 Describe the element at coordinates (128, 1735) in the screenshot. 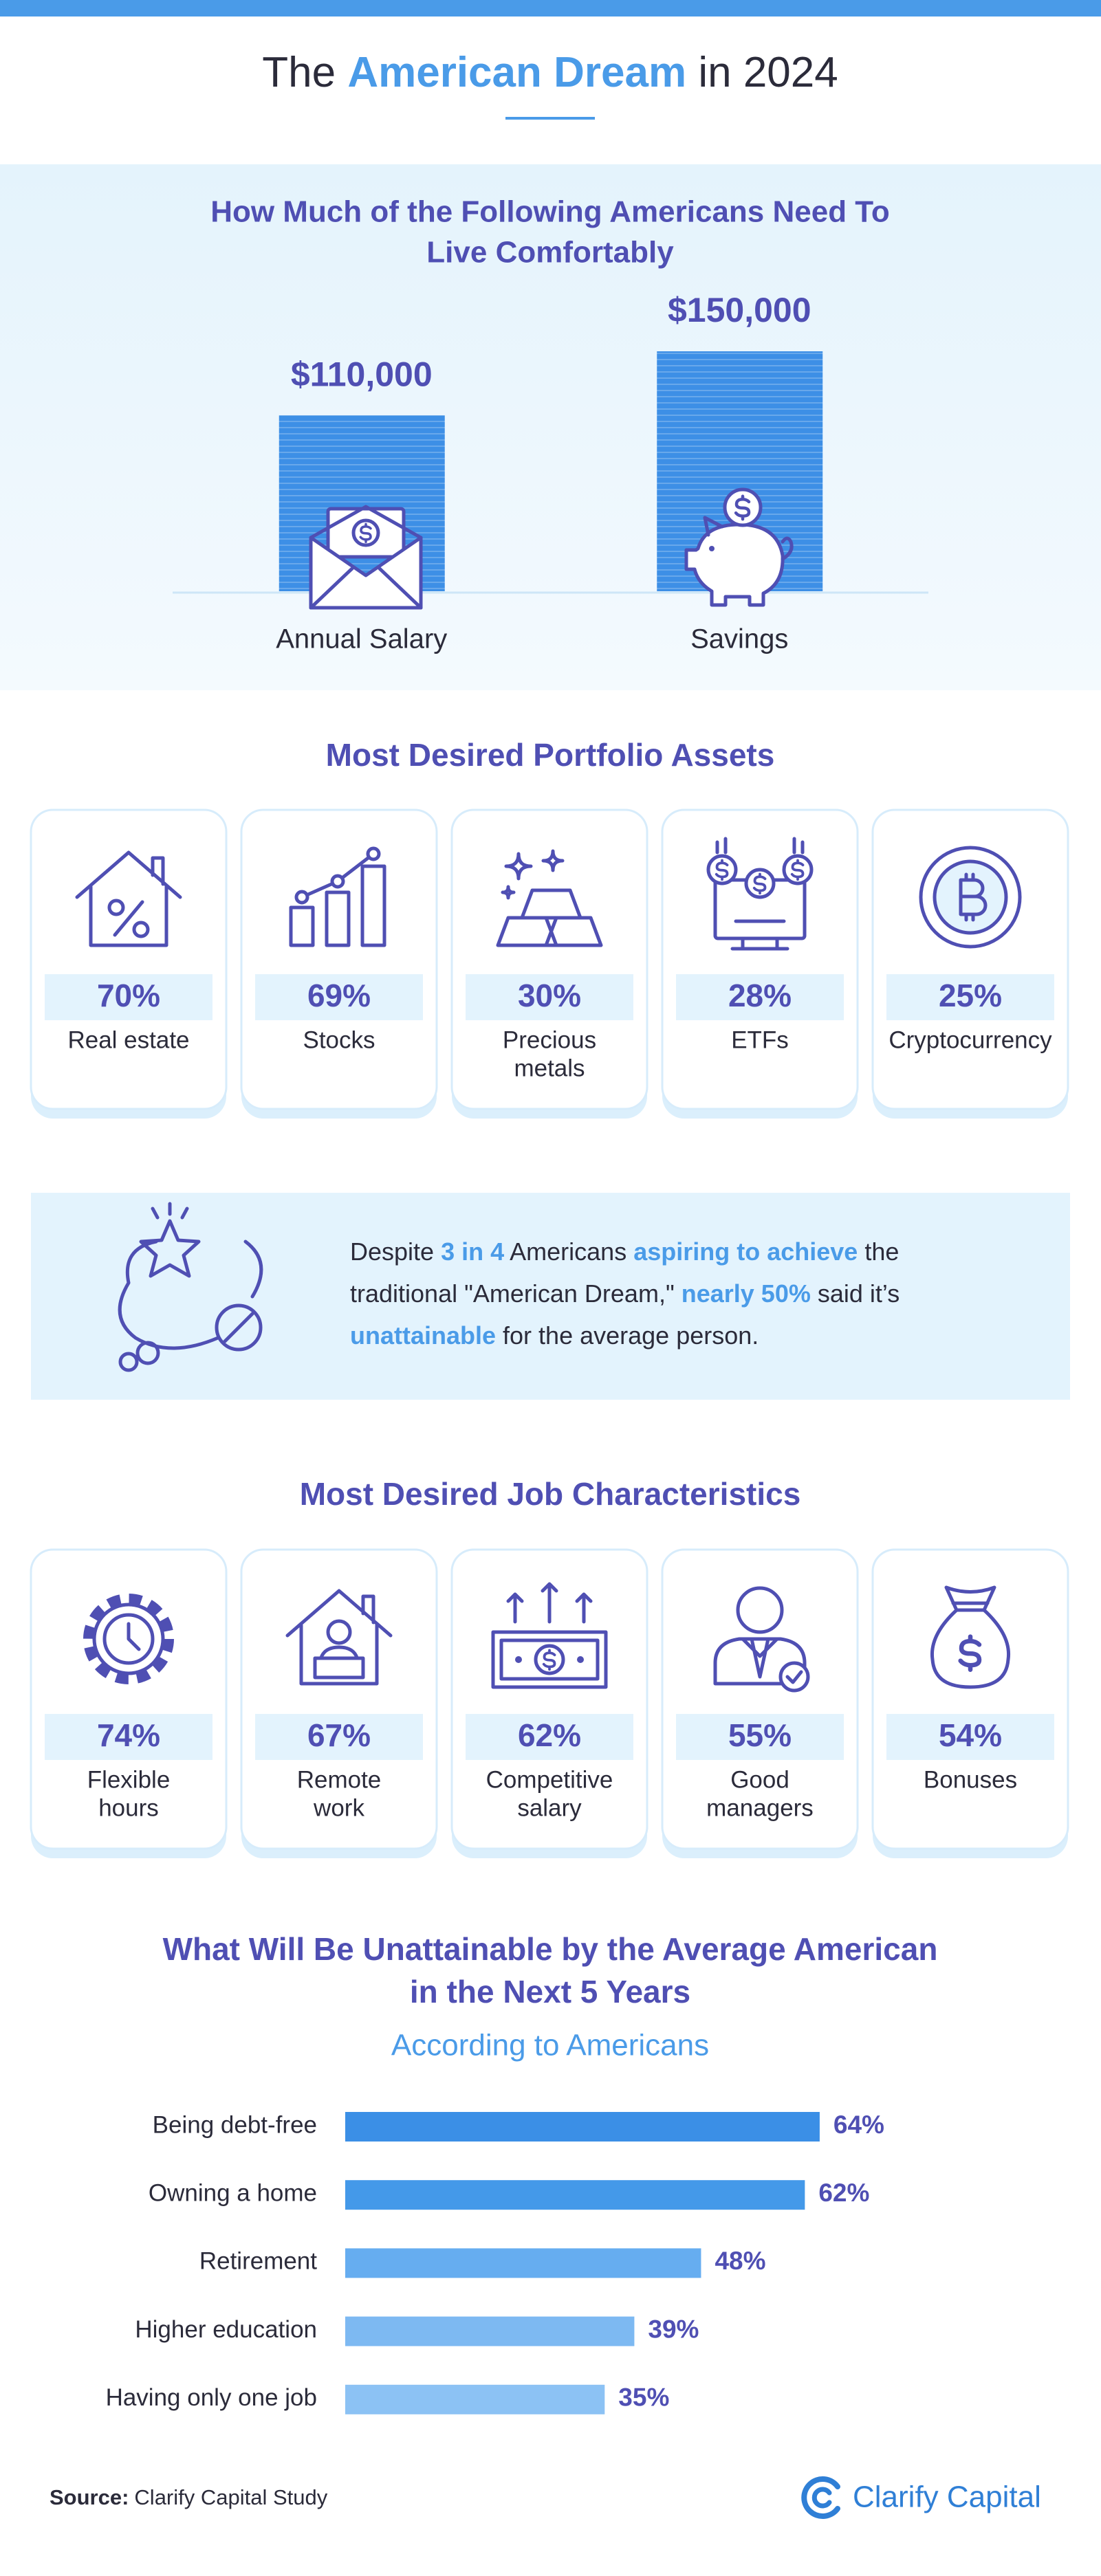

I see `card-value: 74%` at that location.